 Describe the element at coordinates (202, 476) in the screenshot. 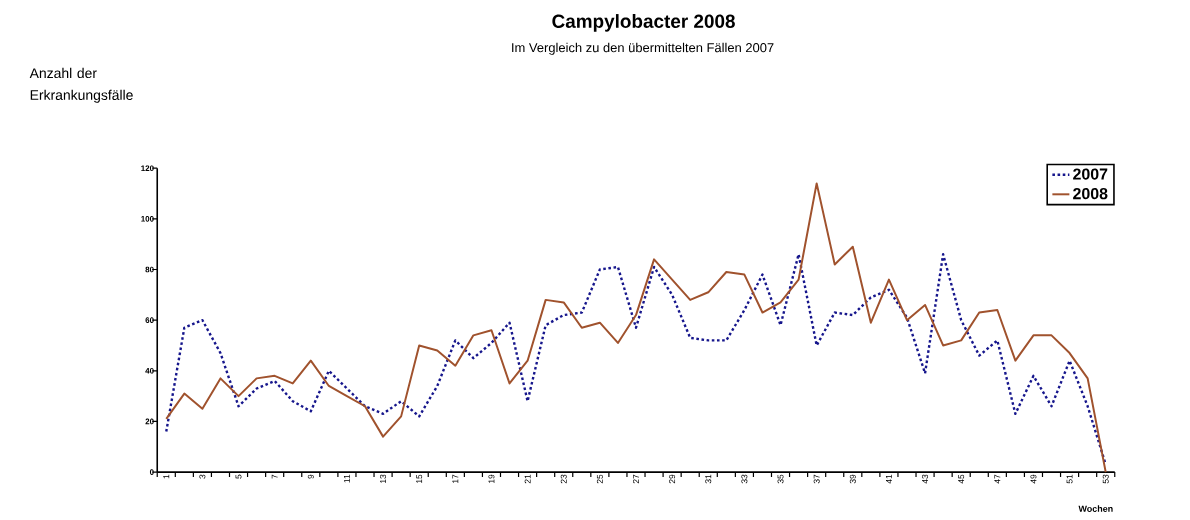

I see `x-tick-label: 3` at that location.